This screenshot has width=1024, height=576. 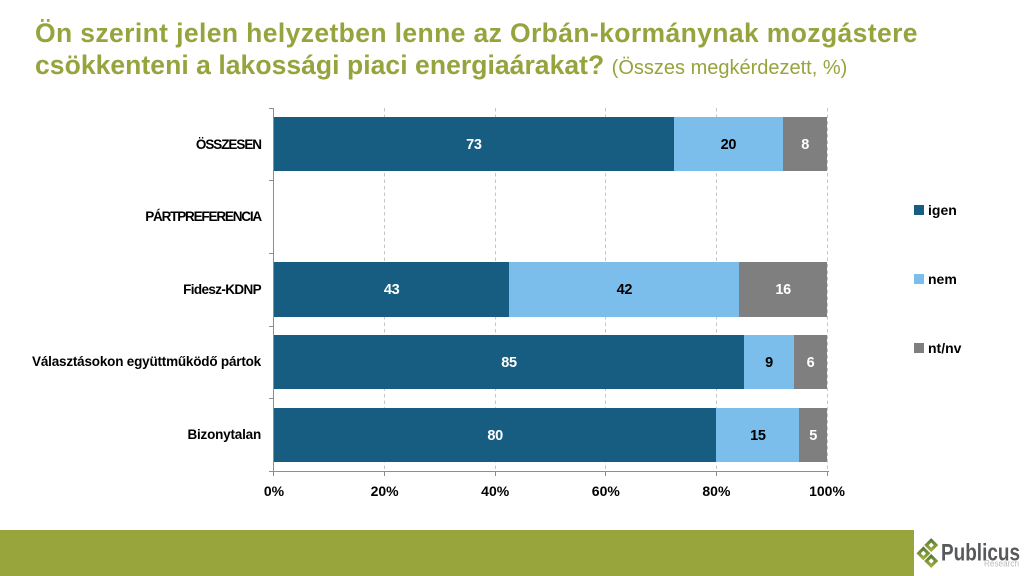 I want to click on svg-text: Publicus, so click(x=980, y=552).